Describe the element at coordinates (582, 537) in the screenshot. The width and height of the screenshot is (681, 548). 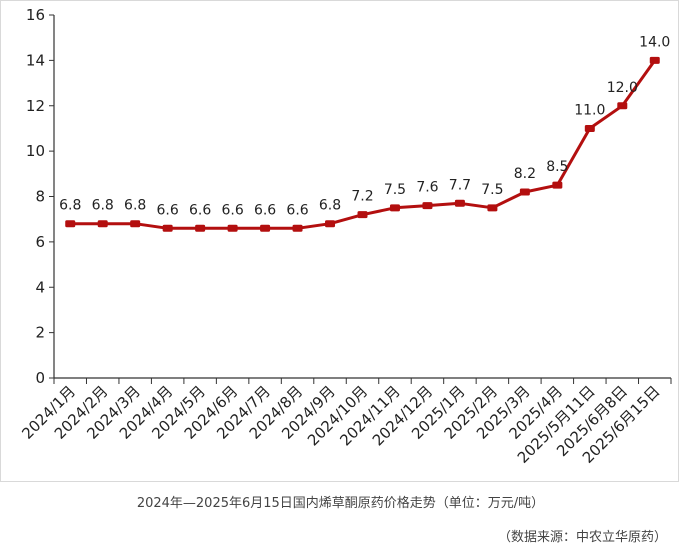
I see `data-source-note: （数据来源：中农立华原药）` at that location.